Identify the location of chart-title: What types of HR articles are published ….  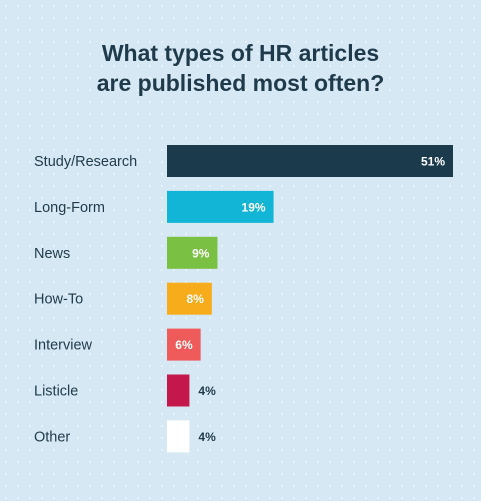
(240, 68).